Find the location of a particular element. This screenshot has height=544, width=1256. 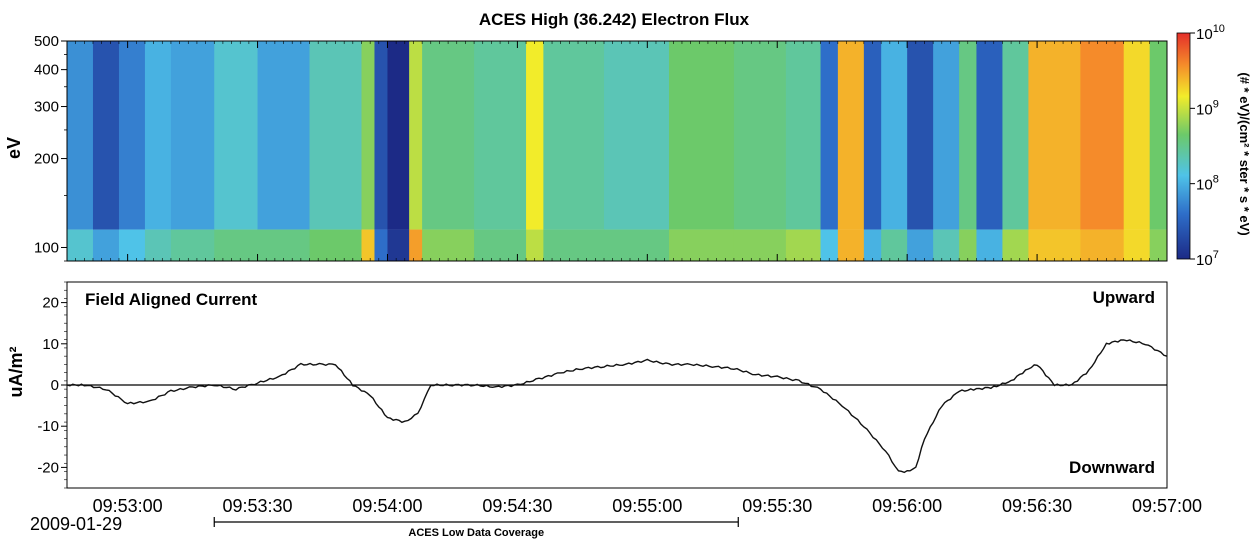

current-ticks: 20 10 0 -10 -20 is located at coordinates (52, 385).